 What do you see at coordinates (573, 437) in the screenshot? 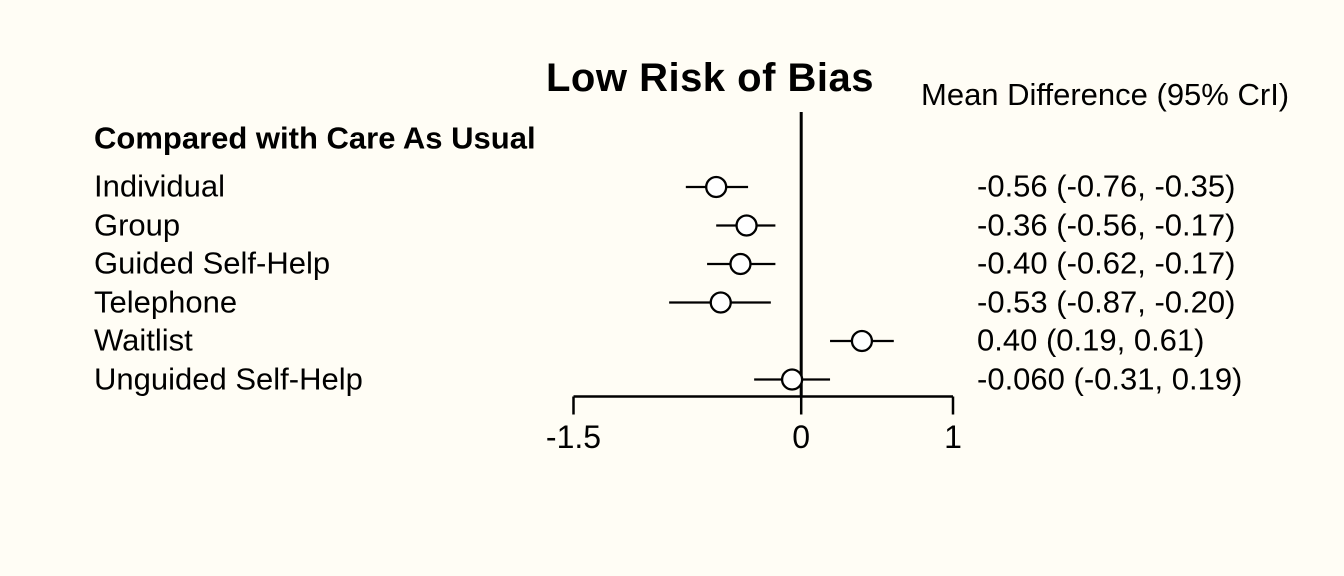
I see `x-axis-tick-label: -1.5` at bounding box center [573, 437].